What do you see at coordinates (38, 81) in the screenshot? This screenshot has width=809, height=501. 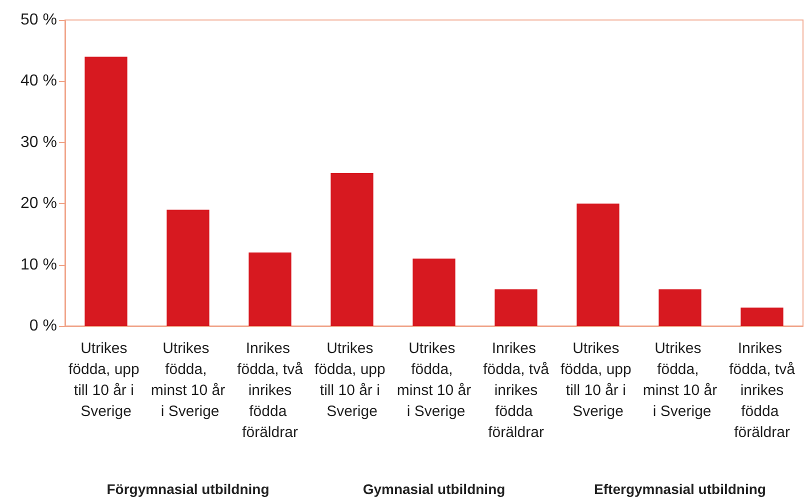 I see `y-tick-label: 40 %` at bounding box center [38, 81].